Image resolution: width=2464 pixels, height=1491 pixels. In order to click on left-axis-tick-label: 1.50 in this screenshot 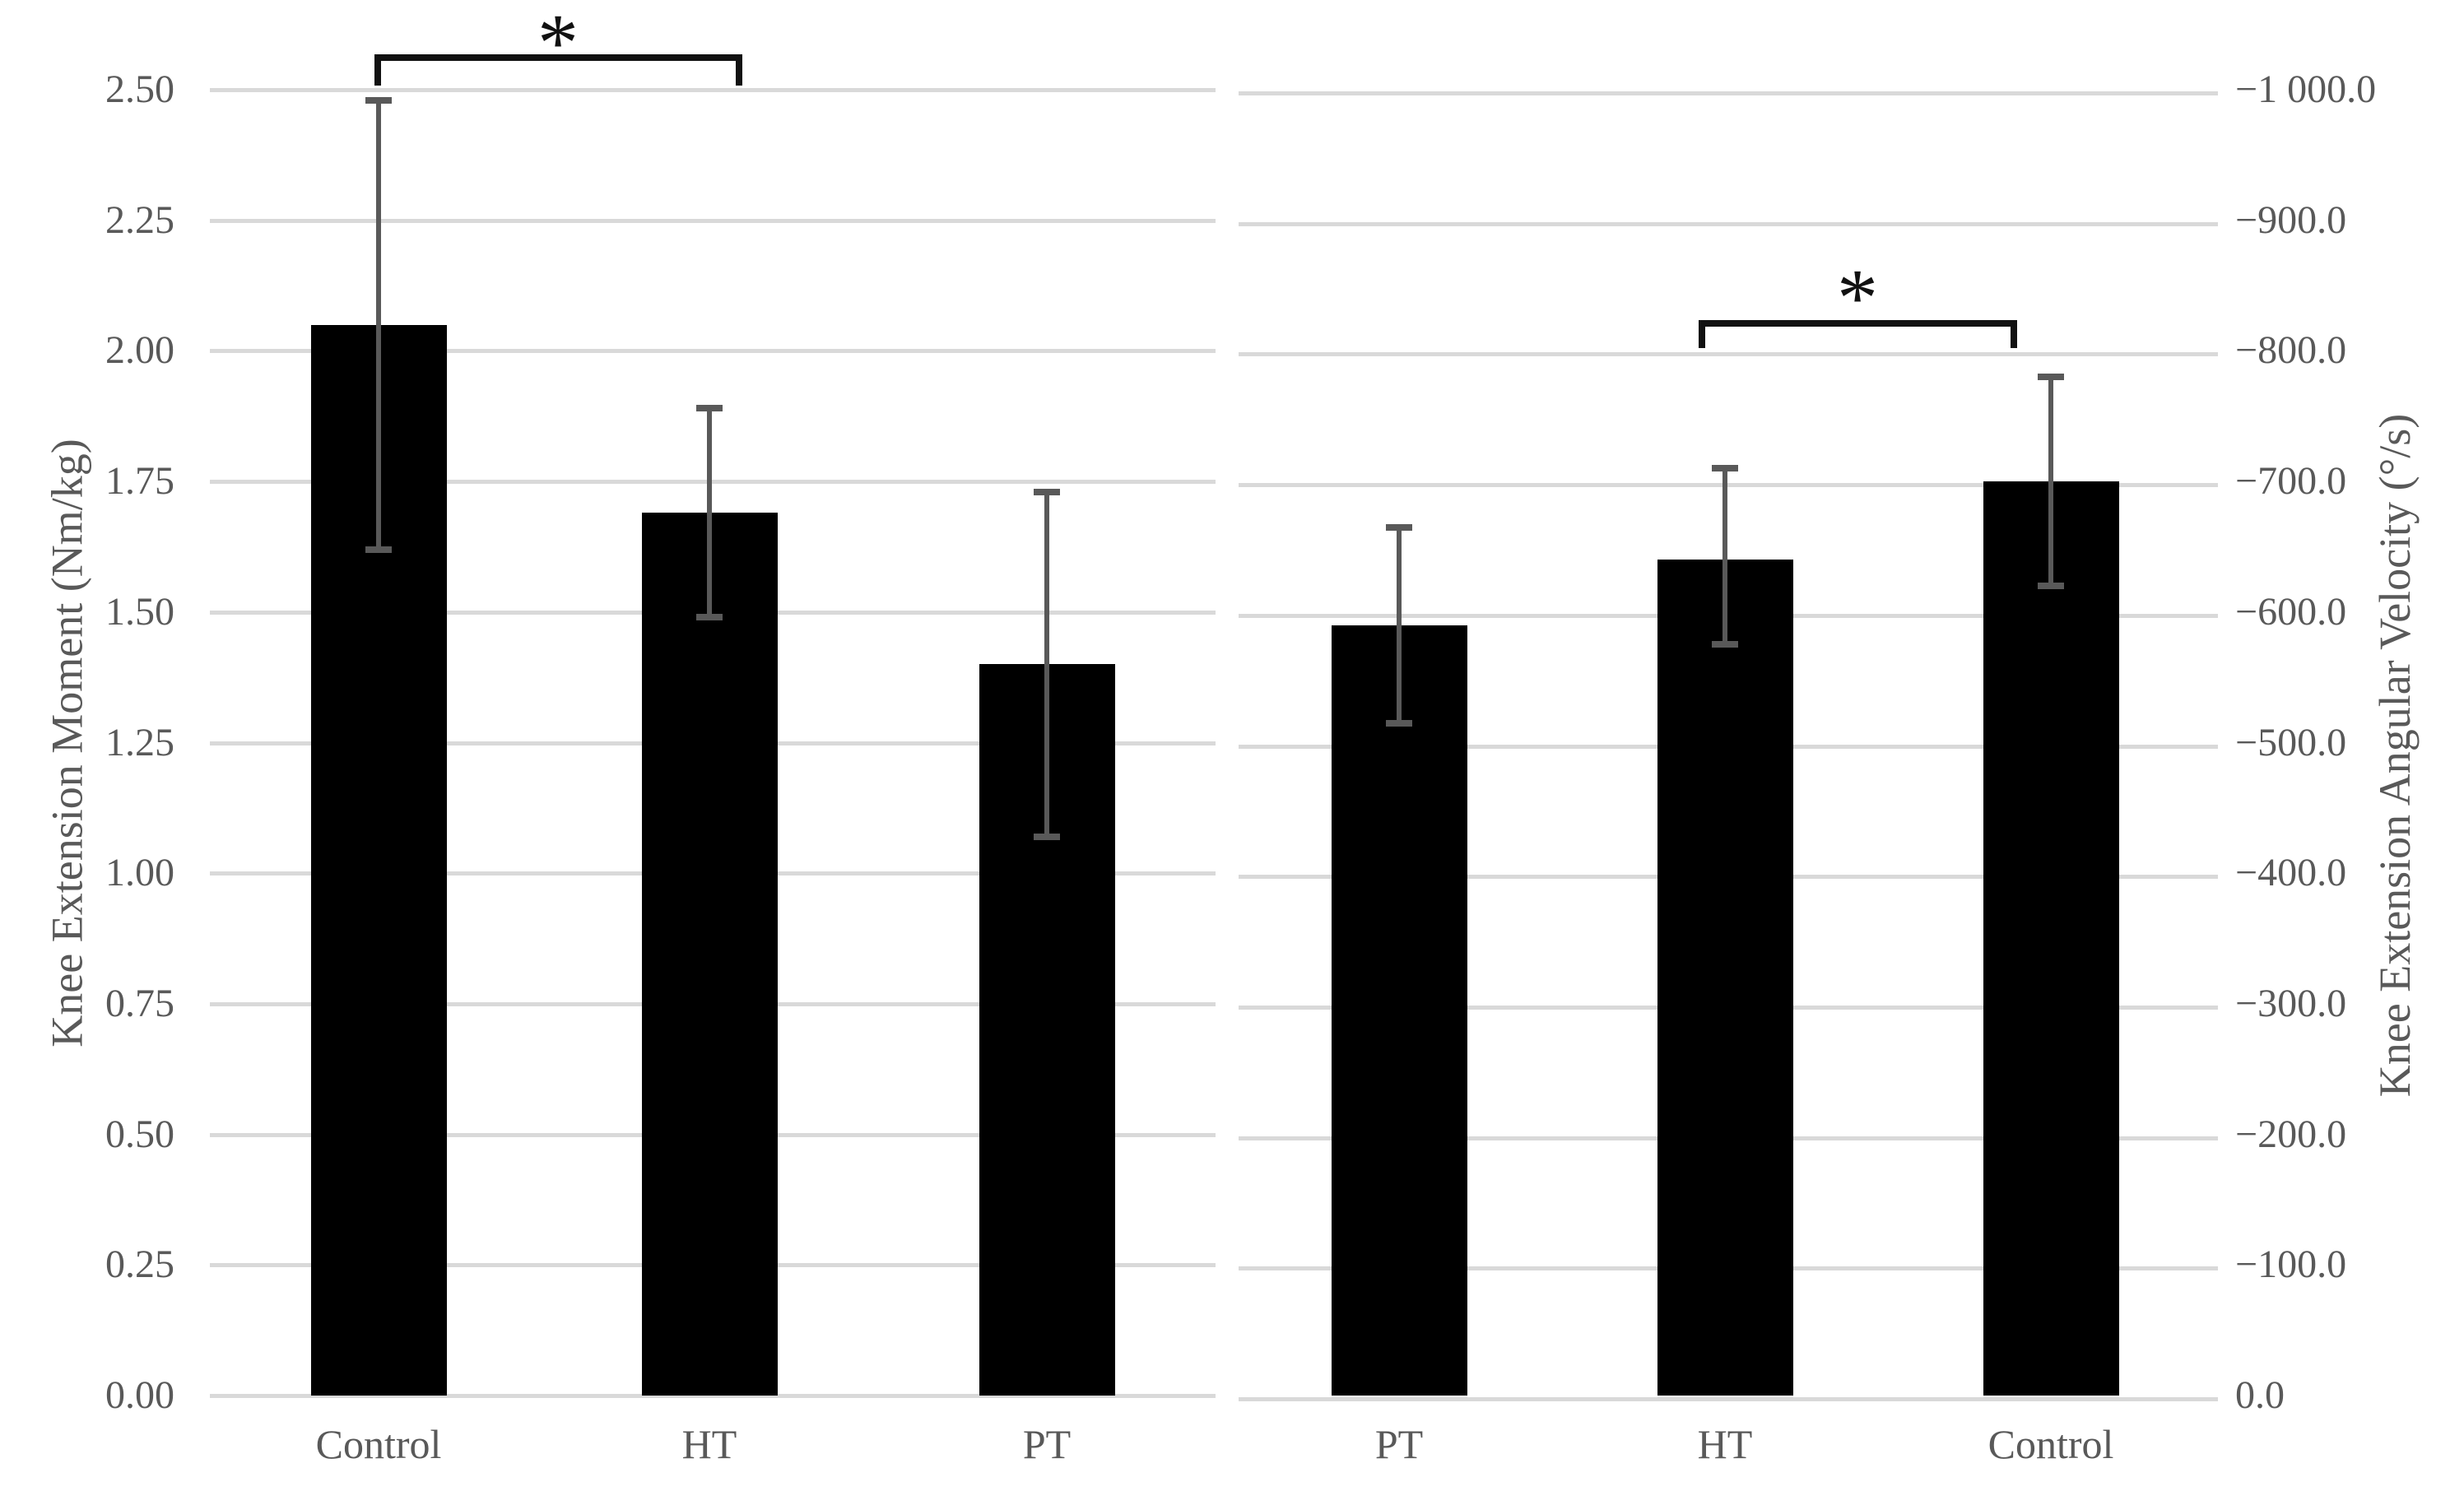, I will do `click(139, 611)`.